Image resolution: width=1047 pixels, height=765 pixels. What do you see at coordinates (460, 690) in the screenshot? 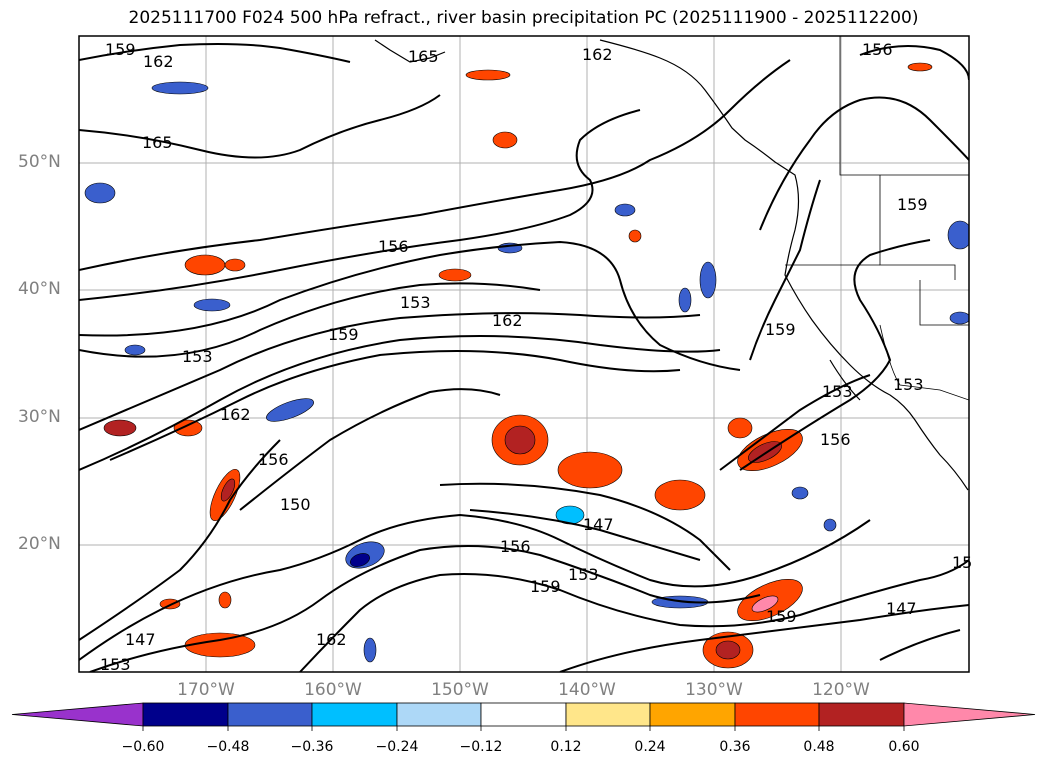
I see `longitude-label: 150°W` at bounding box center [460, 690].